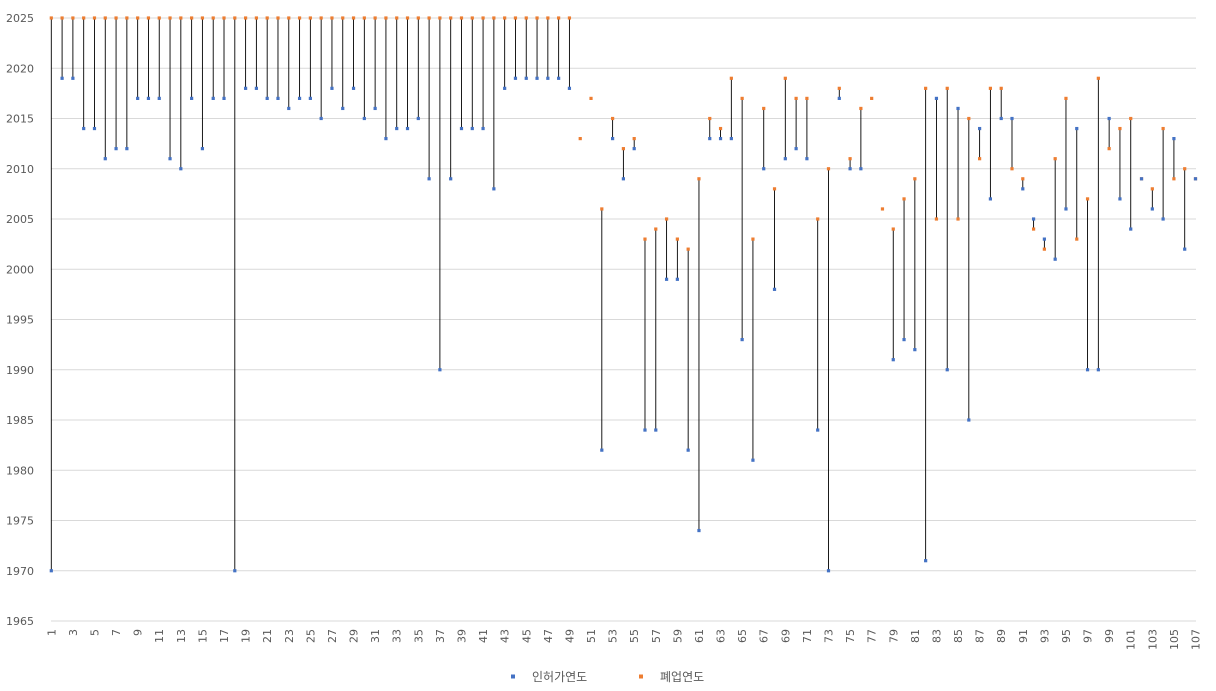  Describe the element at coordinates (20, 571) in the screenshot. I see `y-tick-label: 1970` at that location.